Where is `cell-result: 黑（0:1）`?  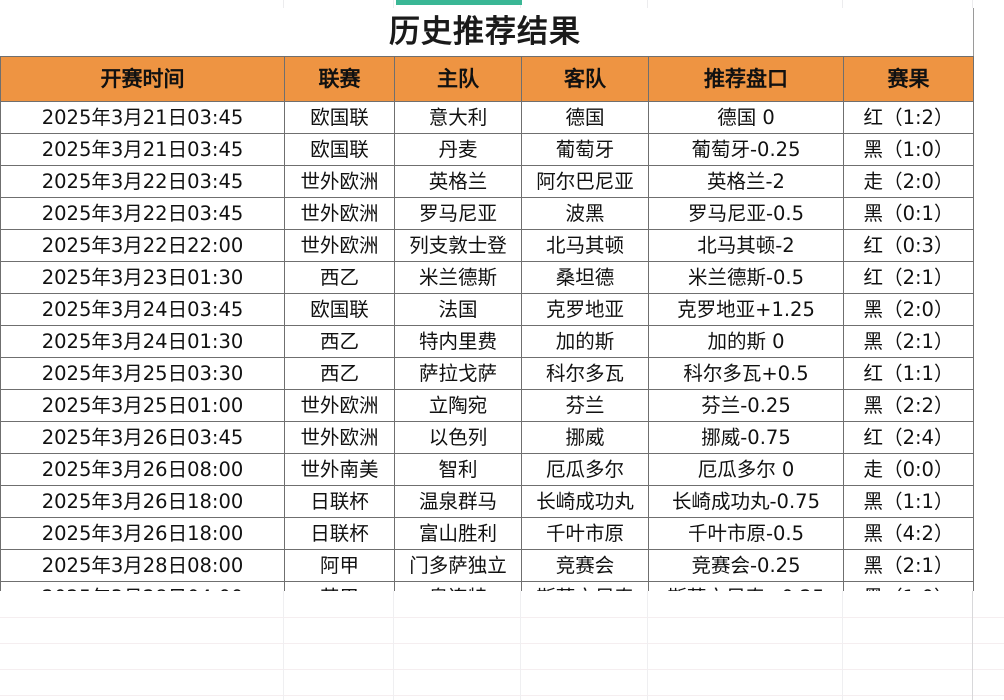
cell-result: 黑（0:1） is located at coordinates (908, 213).